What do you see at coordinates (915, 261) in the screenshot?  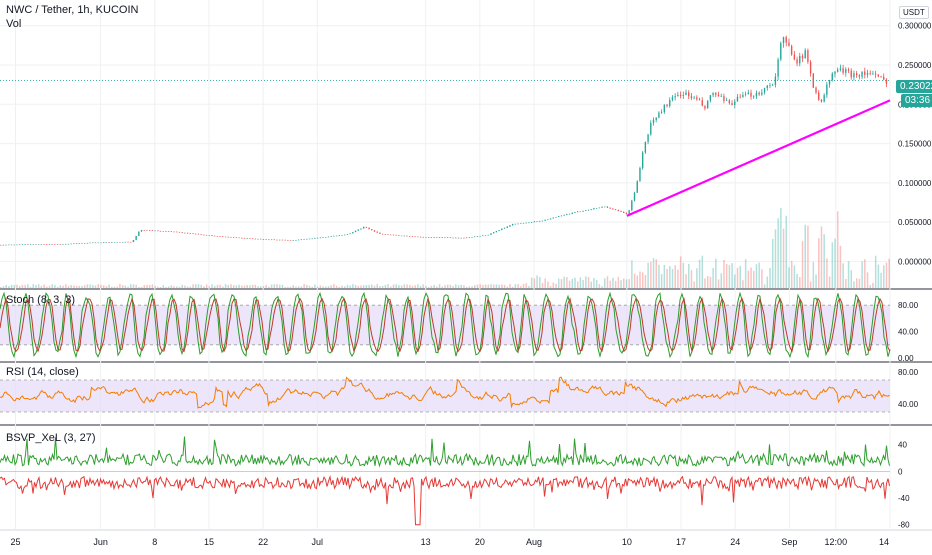 I see `y-tick-label: 0.000000` at bounding box center [915, 261].